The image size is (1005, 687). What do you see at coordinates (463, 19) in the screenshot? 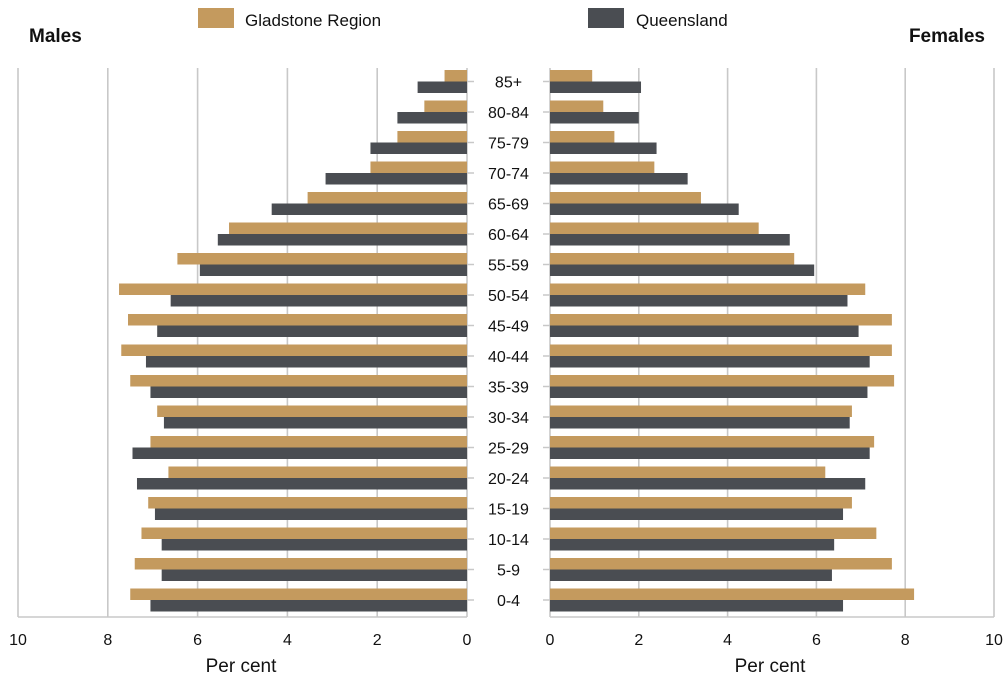
I see `legend: Gladstone Region Queensland` at bounding box center [463, 19].